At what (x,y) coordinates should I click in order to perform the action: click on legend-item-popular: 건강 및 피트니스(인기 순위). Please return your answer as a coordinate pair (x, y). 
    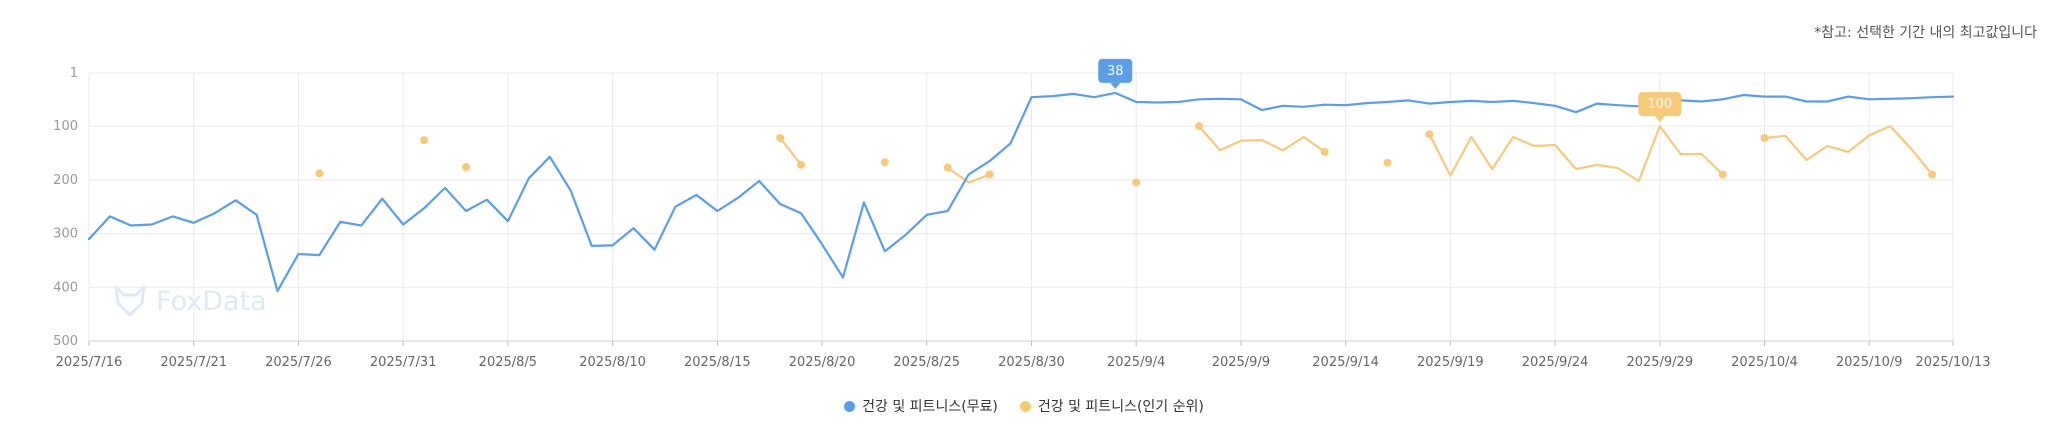
    Looking at the image, I should click on (1111, 406).